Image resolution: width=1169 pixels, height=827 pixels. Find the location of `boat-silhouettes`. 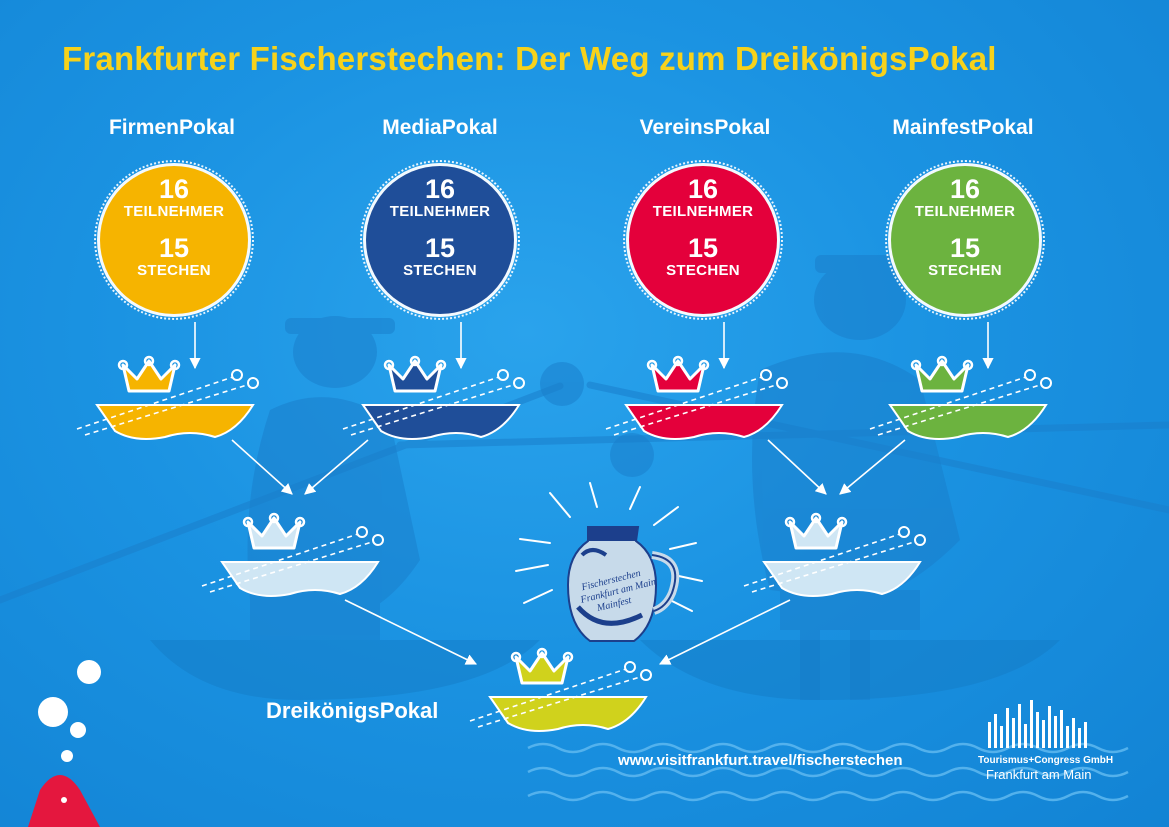

boat-silhouettes is located at coordinates (605, 670).